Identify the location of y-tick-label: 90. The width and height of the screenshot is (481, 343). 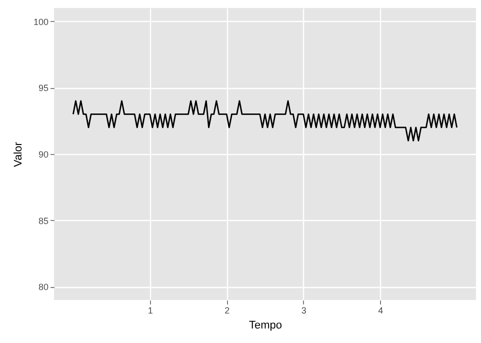
(43, 155).